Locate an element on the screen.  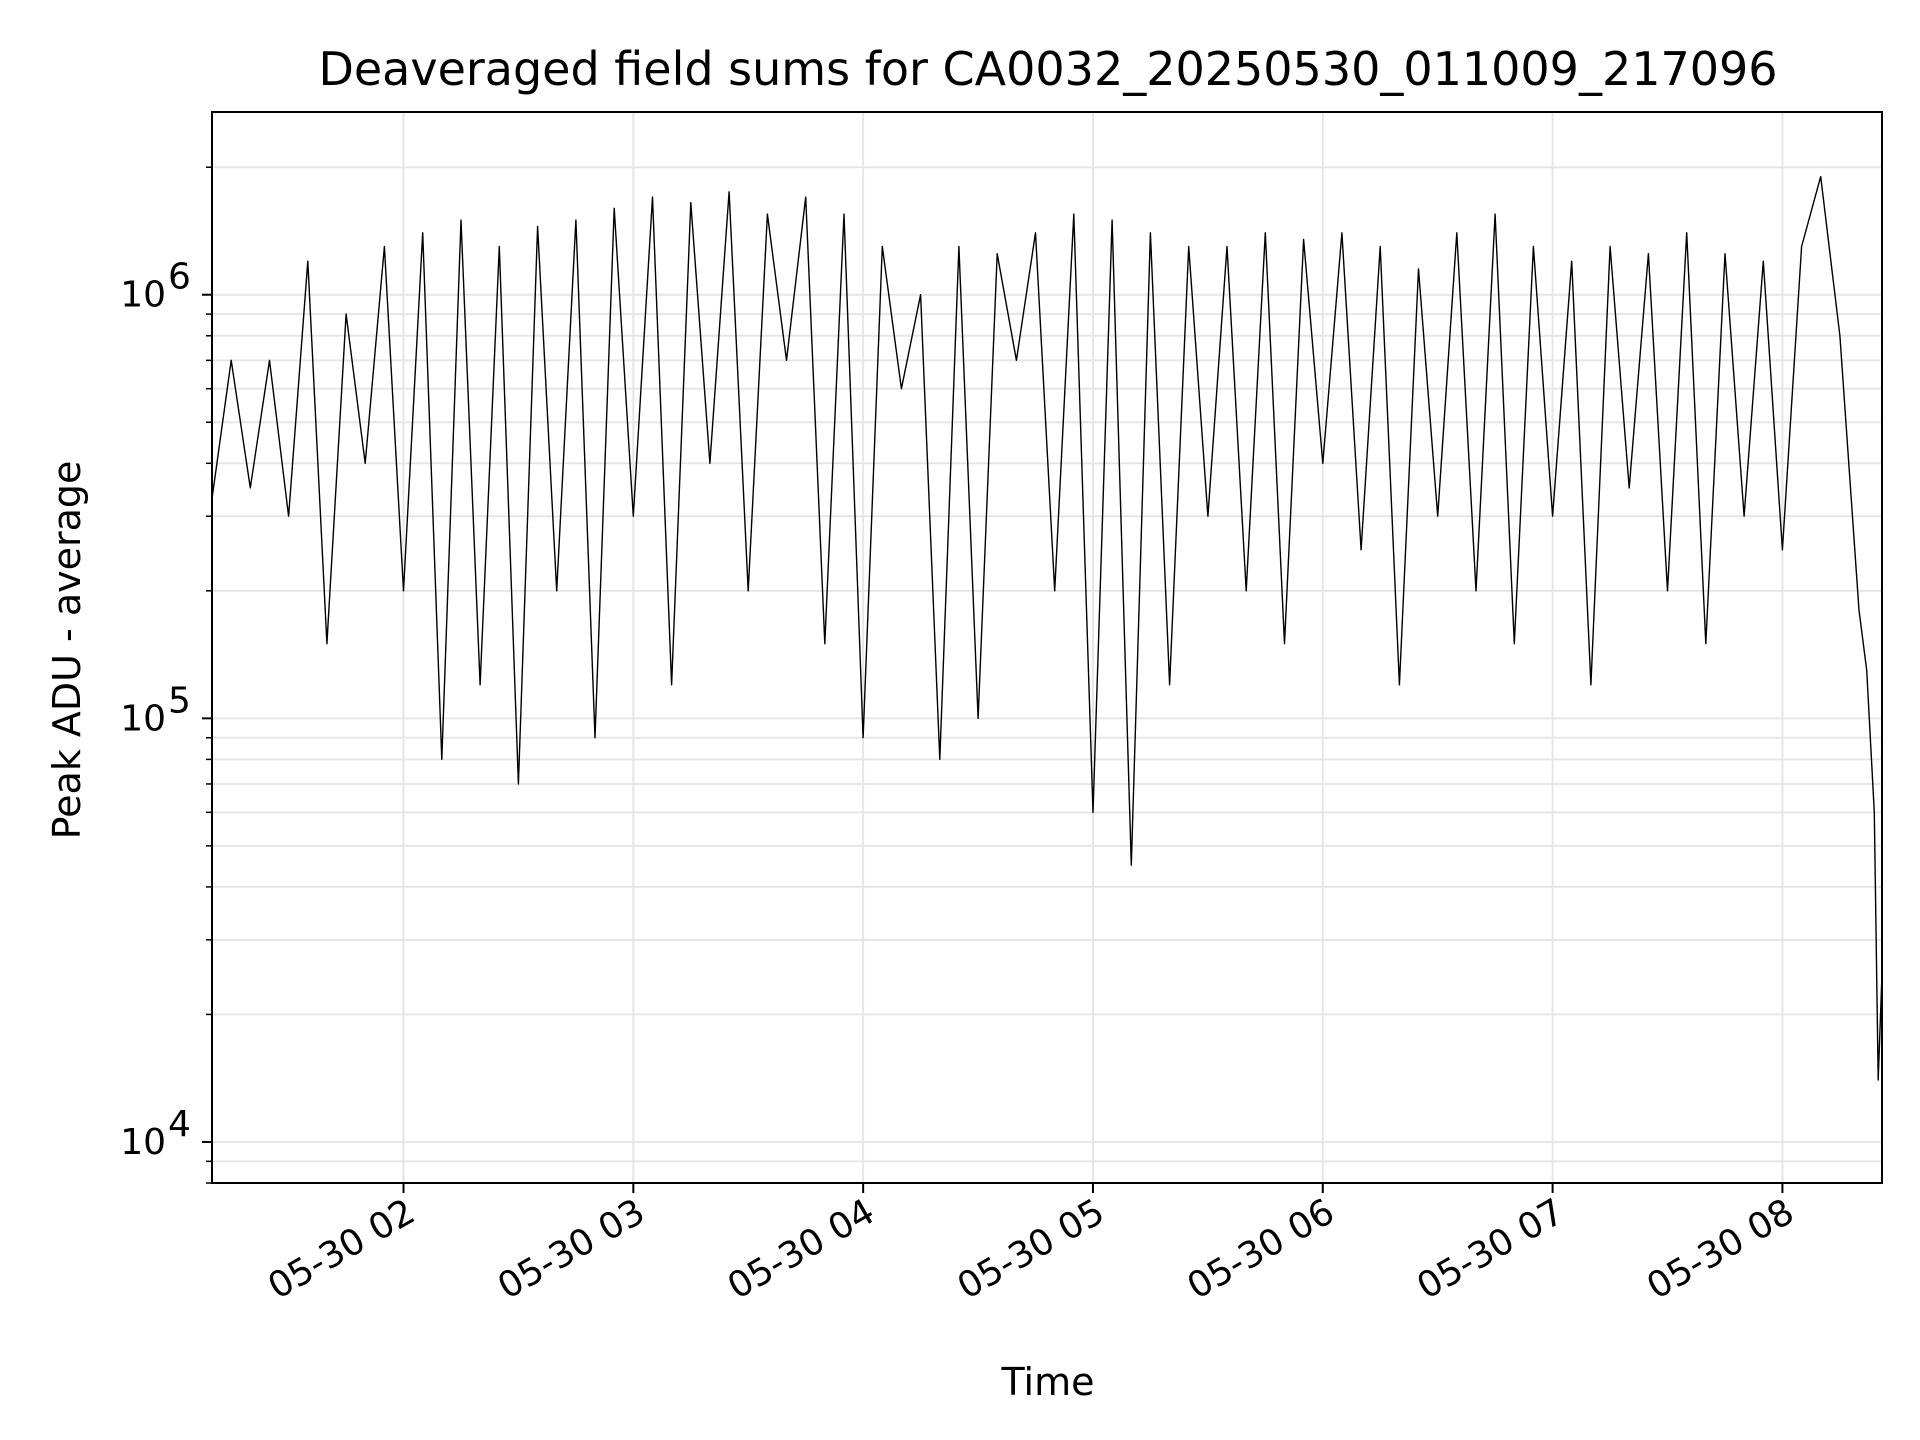
y-tick-exponent: 5 is located at coordinates (179, 700).